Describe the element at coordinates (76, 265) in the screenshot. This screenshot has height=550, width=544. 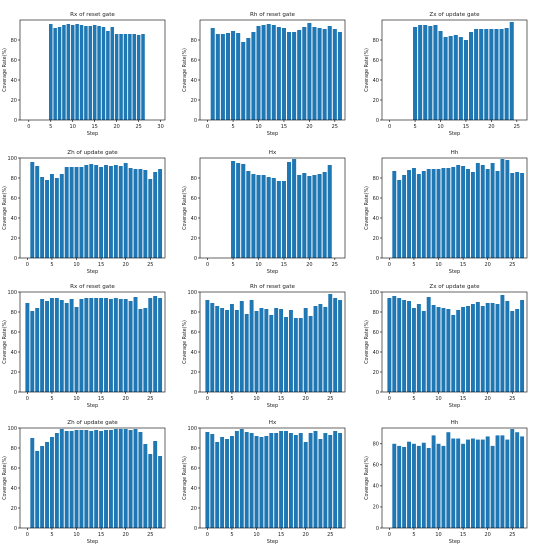
I see `x-tick-label: 10` at that location.